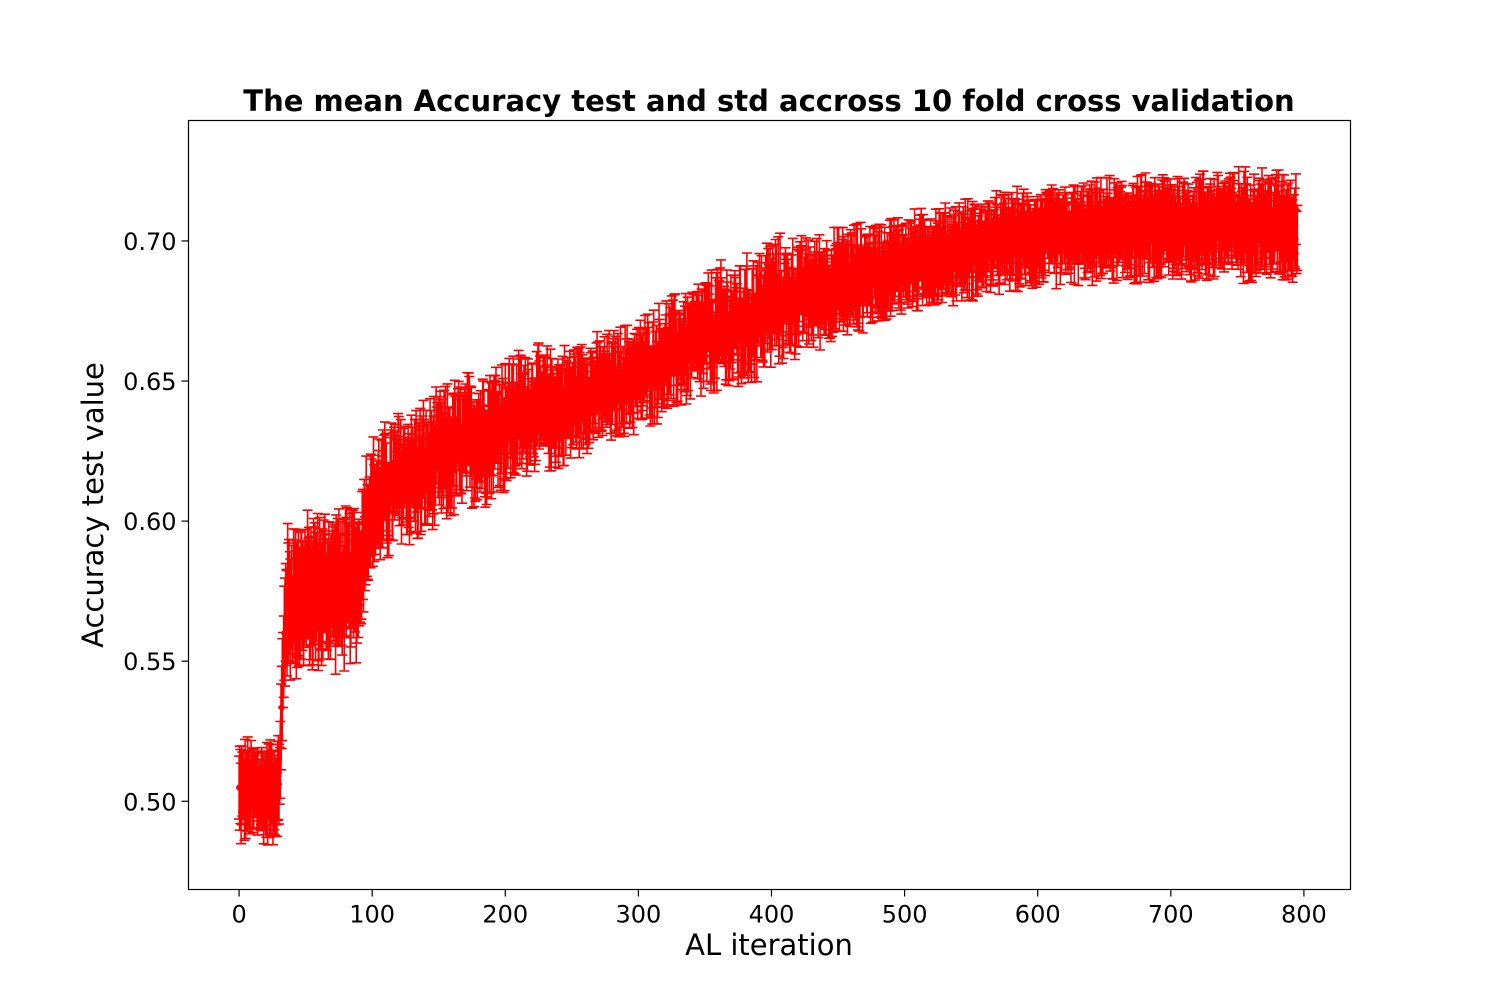 Image resolution: width=1500 pixels, height=1000 pixels. Describe the element at coordinates (238, 915) in the screenshot. I see `x-tick-label: 0` at that location.